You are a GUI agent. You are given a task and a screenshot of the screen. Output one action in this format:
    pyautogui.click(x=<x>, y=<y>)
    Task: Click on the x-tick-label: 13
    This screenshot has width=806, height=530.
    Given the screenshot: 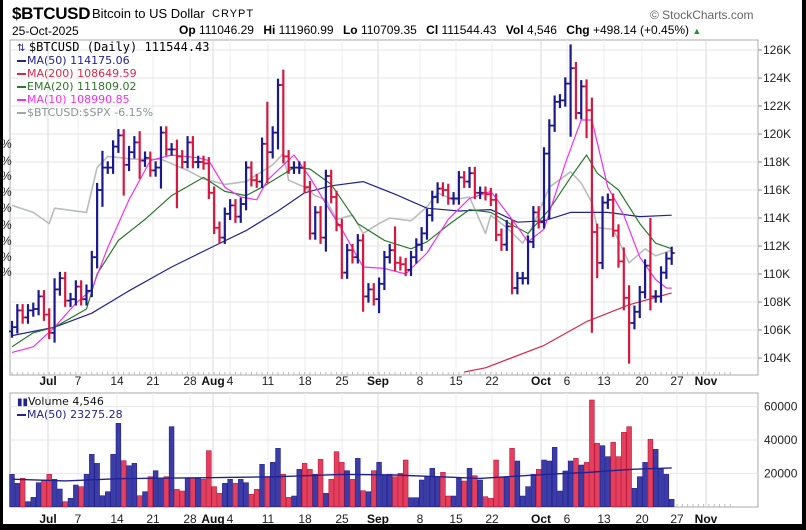 What is the action you would take?
    pyautogui.click(x=604, y=381)
    